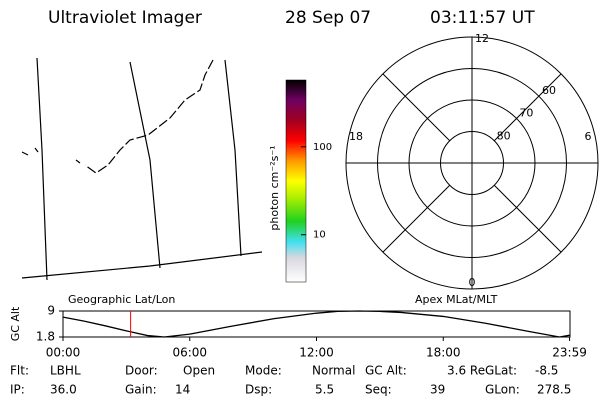 Image resolution: width=600 pixels, height=400 pixels. I want to click on gc-alt-line, so click(316, 324).